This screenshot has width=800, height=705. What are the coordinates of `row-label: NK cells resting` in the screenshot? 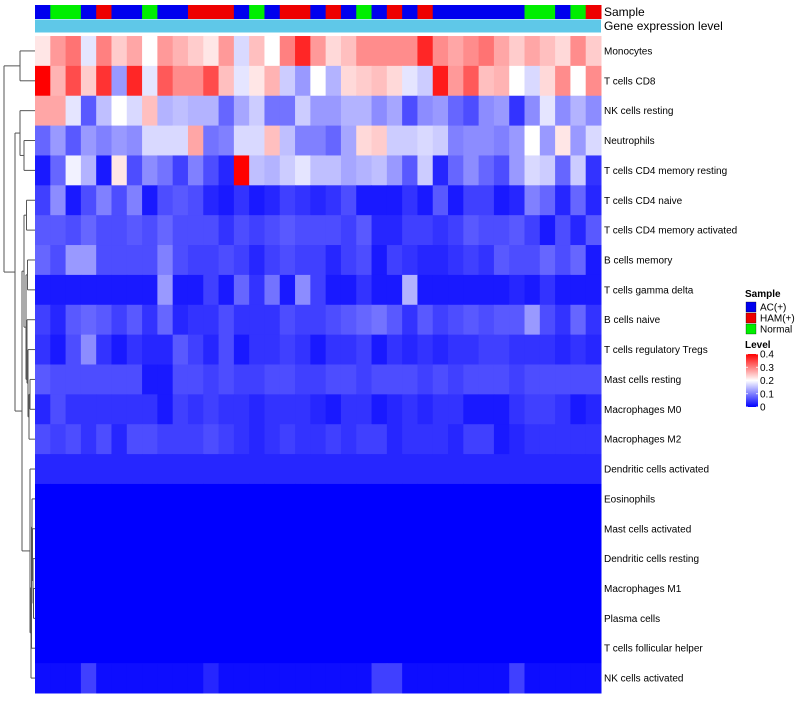 It's located at (638, 111).